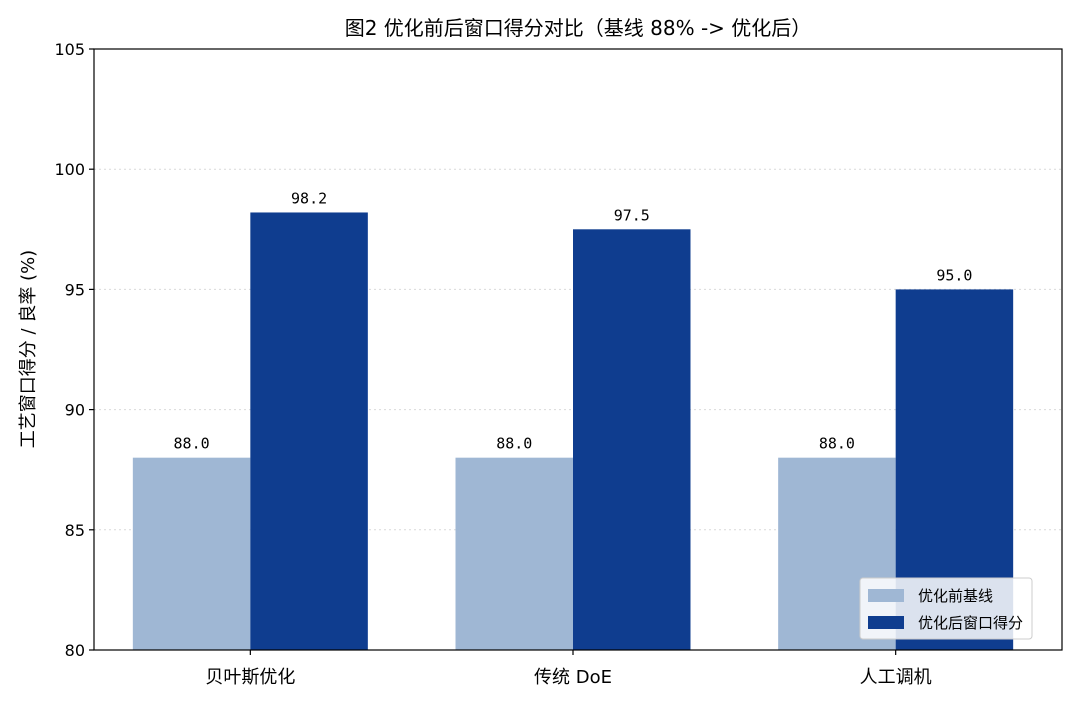 This screenshot has width=1085, height=702. What do you see at coordinates (75, 530) in the screenshot?
I see `y-tick-label: 85` at bounding box center [75, 530].